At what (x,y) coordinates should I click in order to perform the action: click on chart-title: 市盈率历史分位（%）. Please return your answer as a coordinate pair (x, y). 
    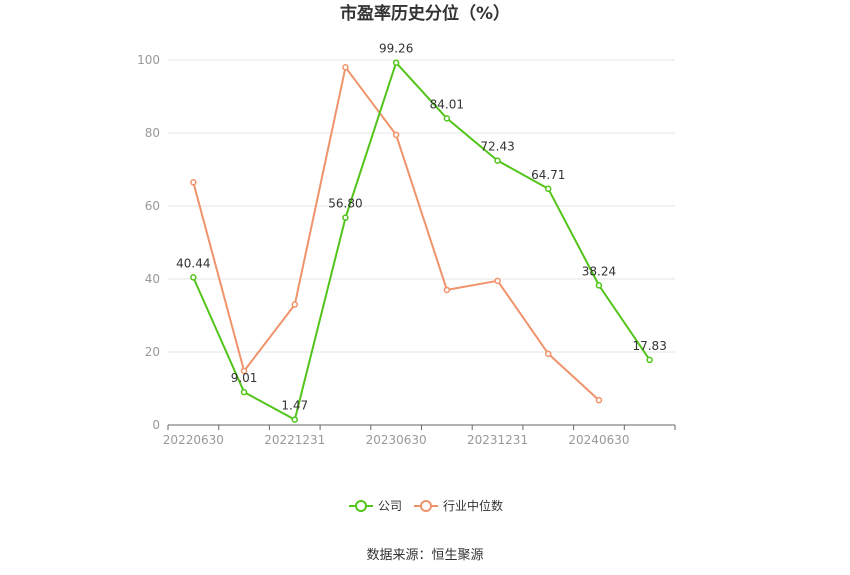
    Looking at the image, I should click on (425, 13).